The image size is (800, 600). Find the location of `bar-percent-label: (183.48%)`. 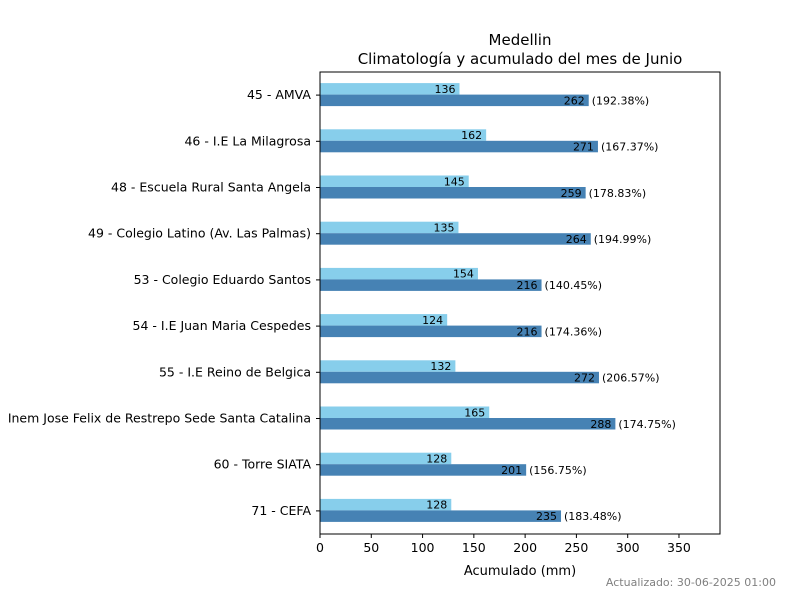

bar-percent-label: (183.48%) is located at coordinates (593, 516).